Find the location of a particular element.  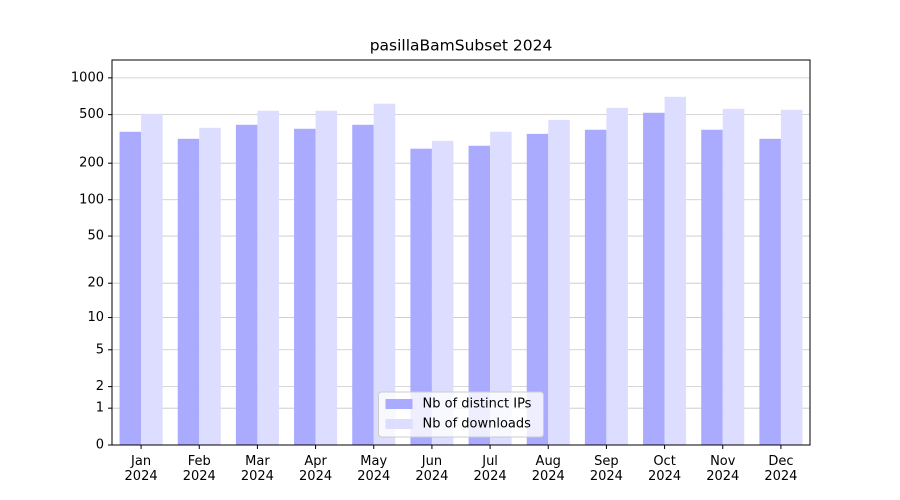

x-tick-label: Feb 2024 is located at coordinates (199, 469).